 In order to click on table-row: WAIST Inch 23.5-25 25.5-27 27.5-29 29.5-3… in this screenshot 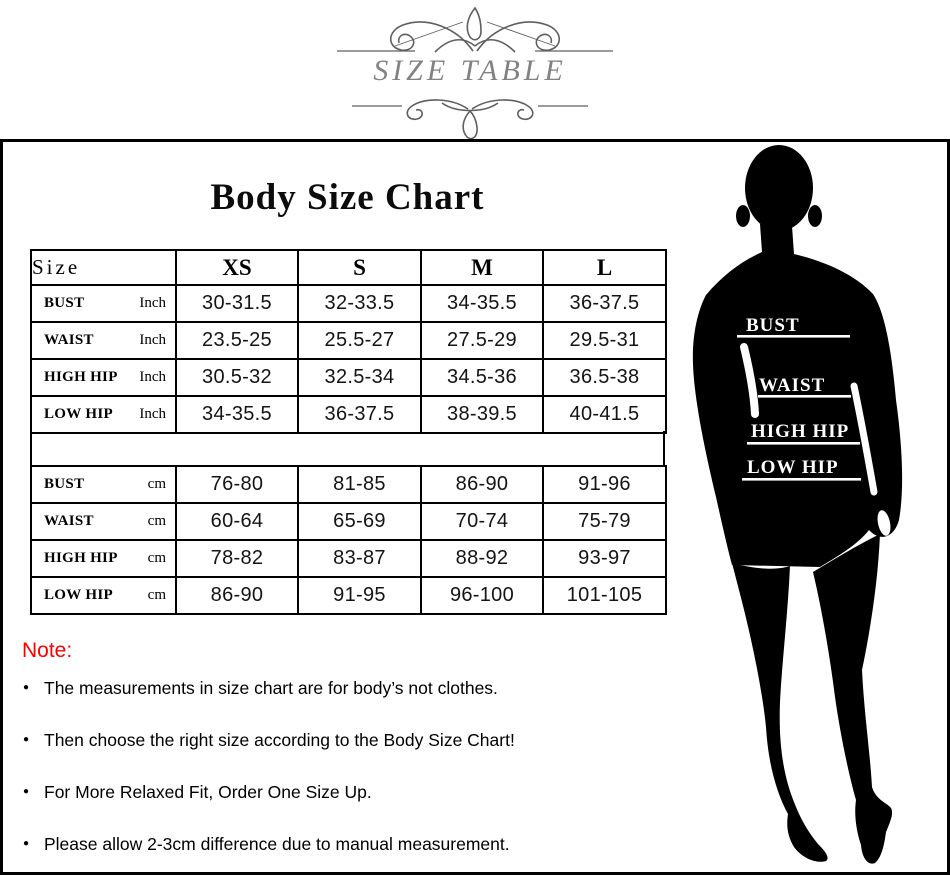, I will do `click(348, 340)`.